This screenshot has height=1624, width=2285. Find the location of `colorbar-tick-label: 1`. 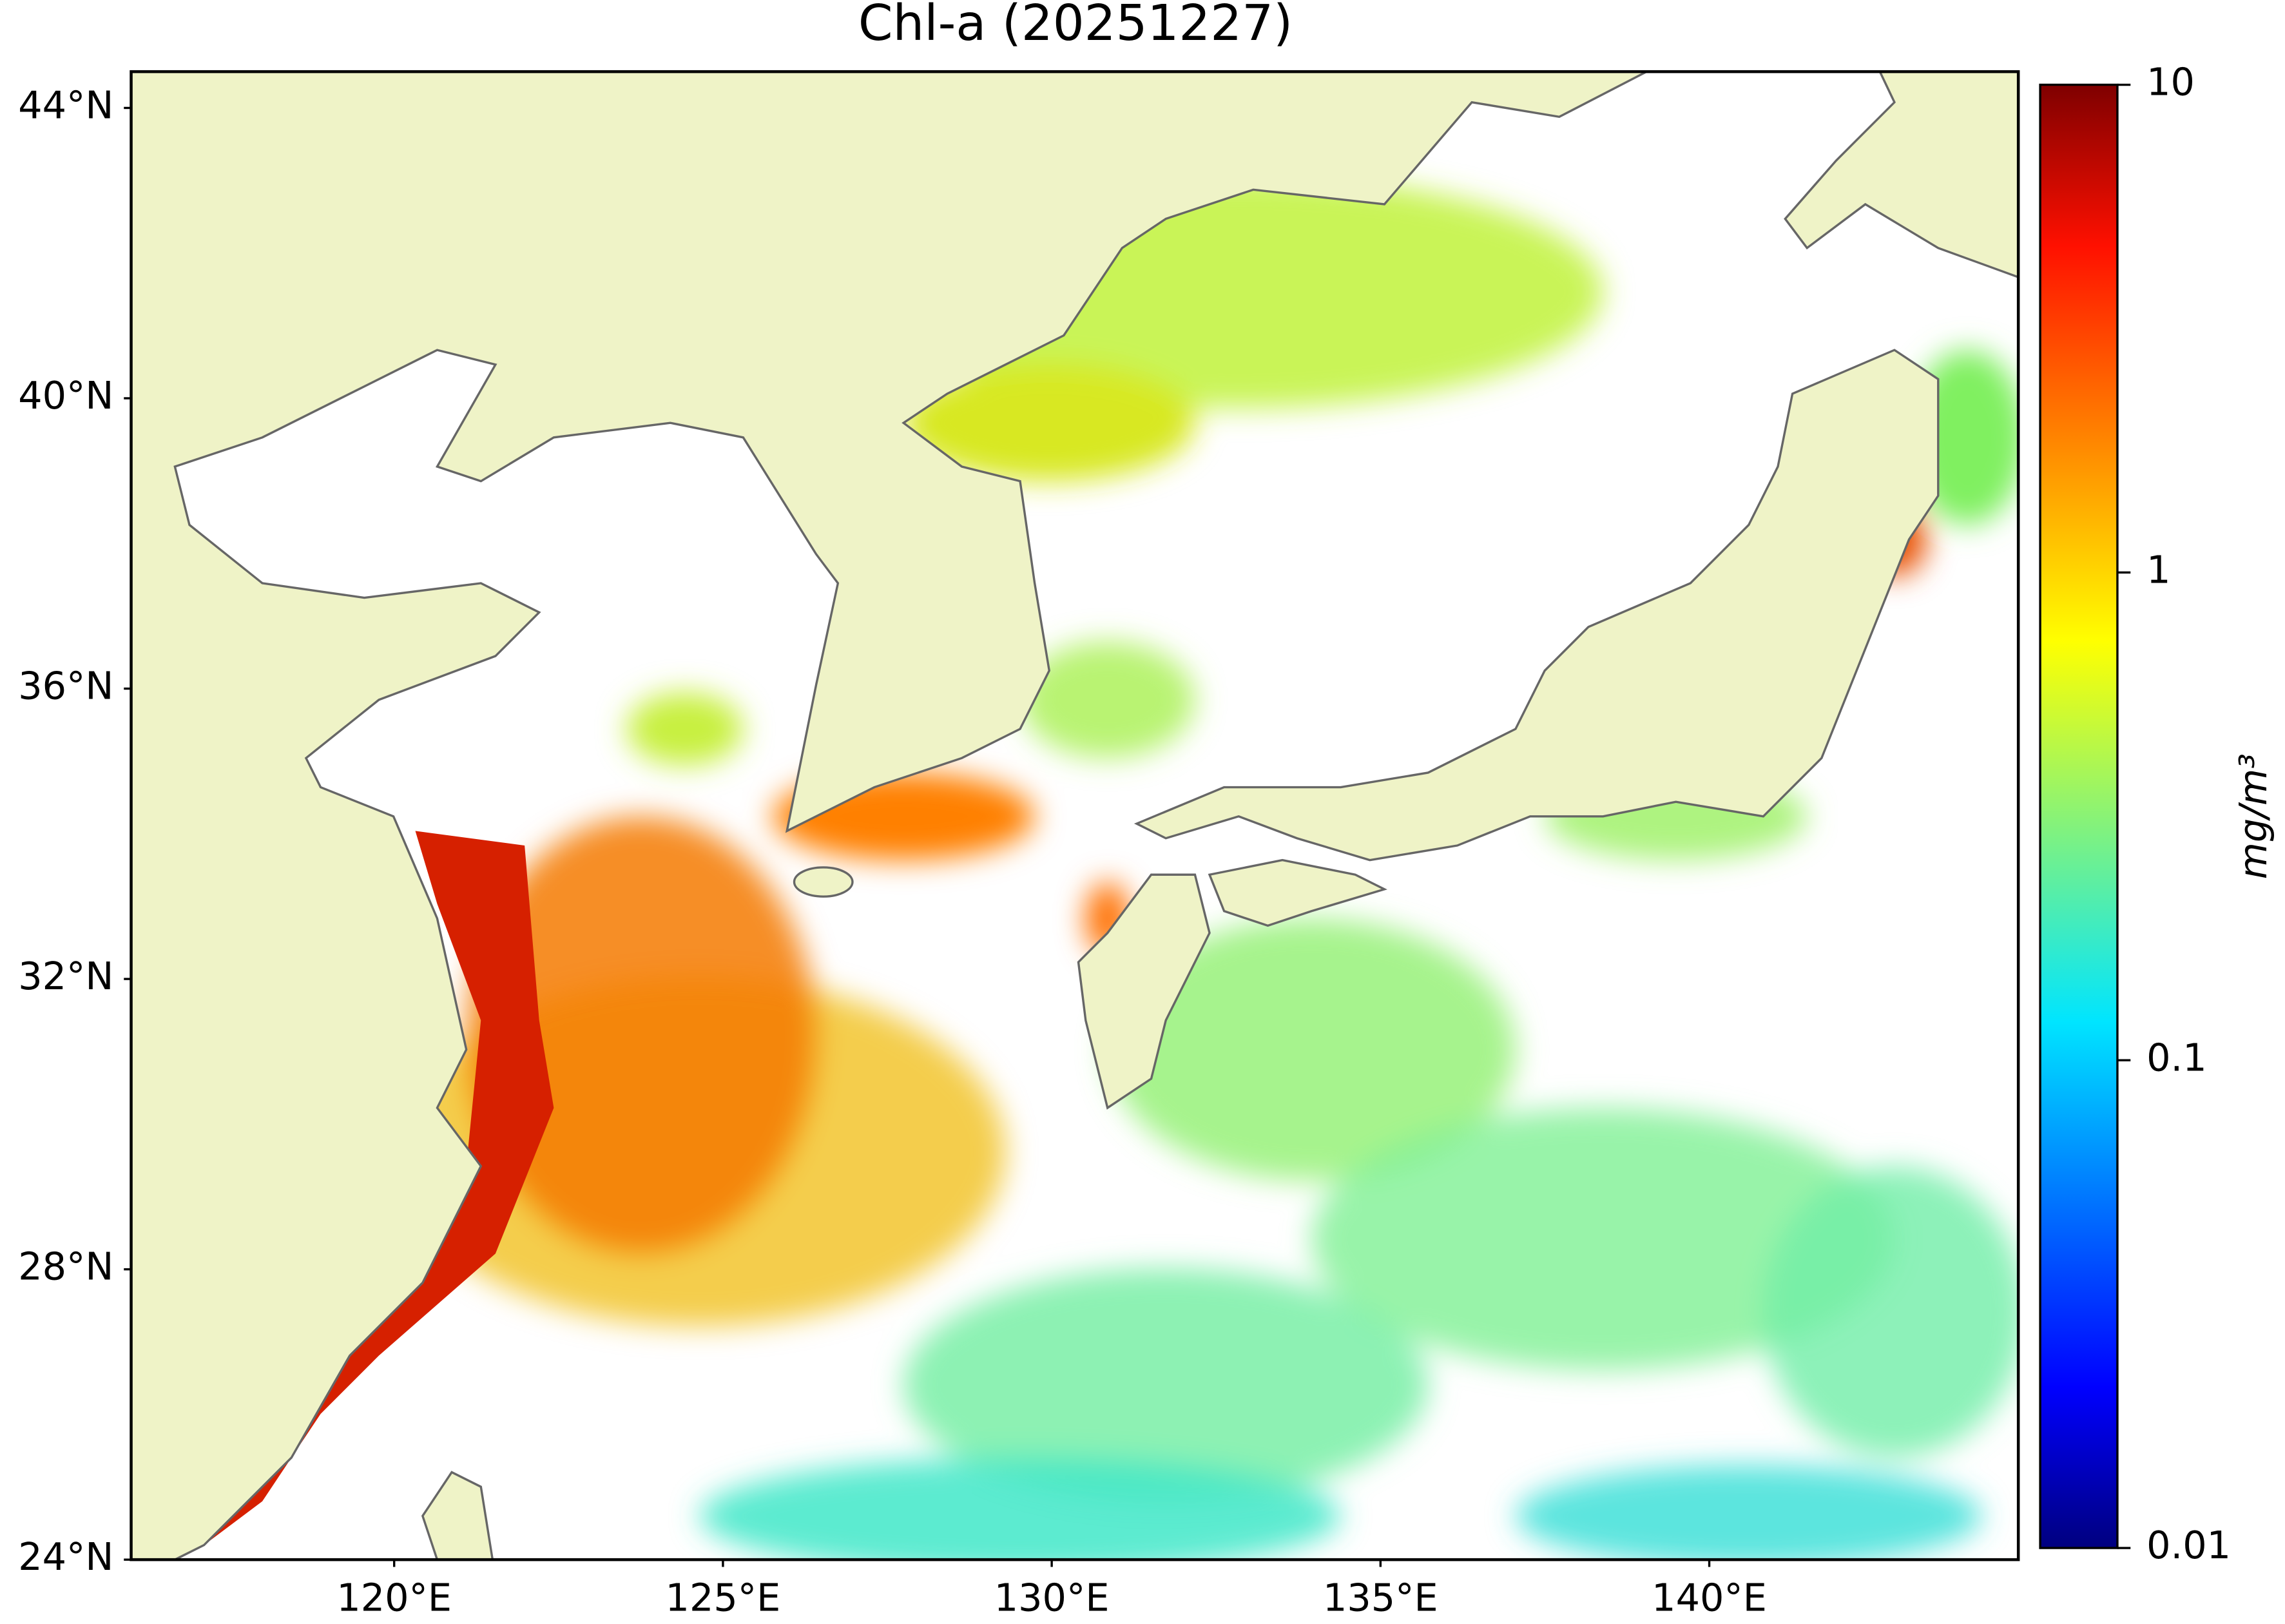

colorbar-tick-label: 1 is located at coordinates (2158, 570).